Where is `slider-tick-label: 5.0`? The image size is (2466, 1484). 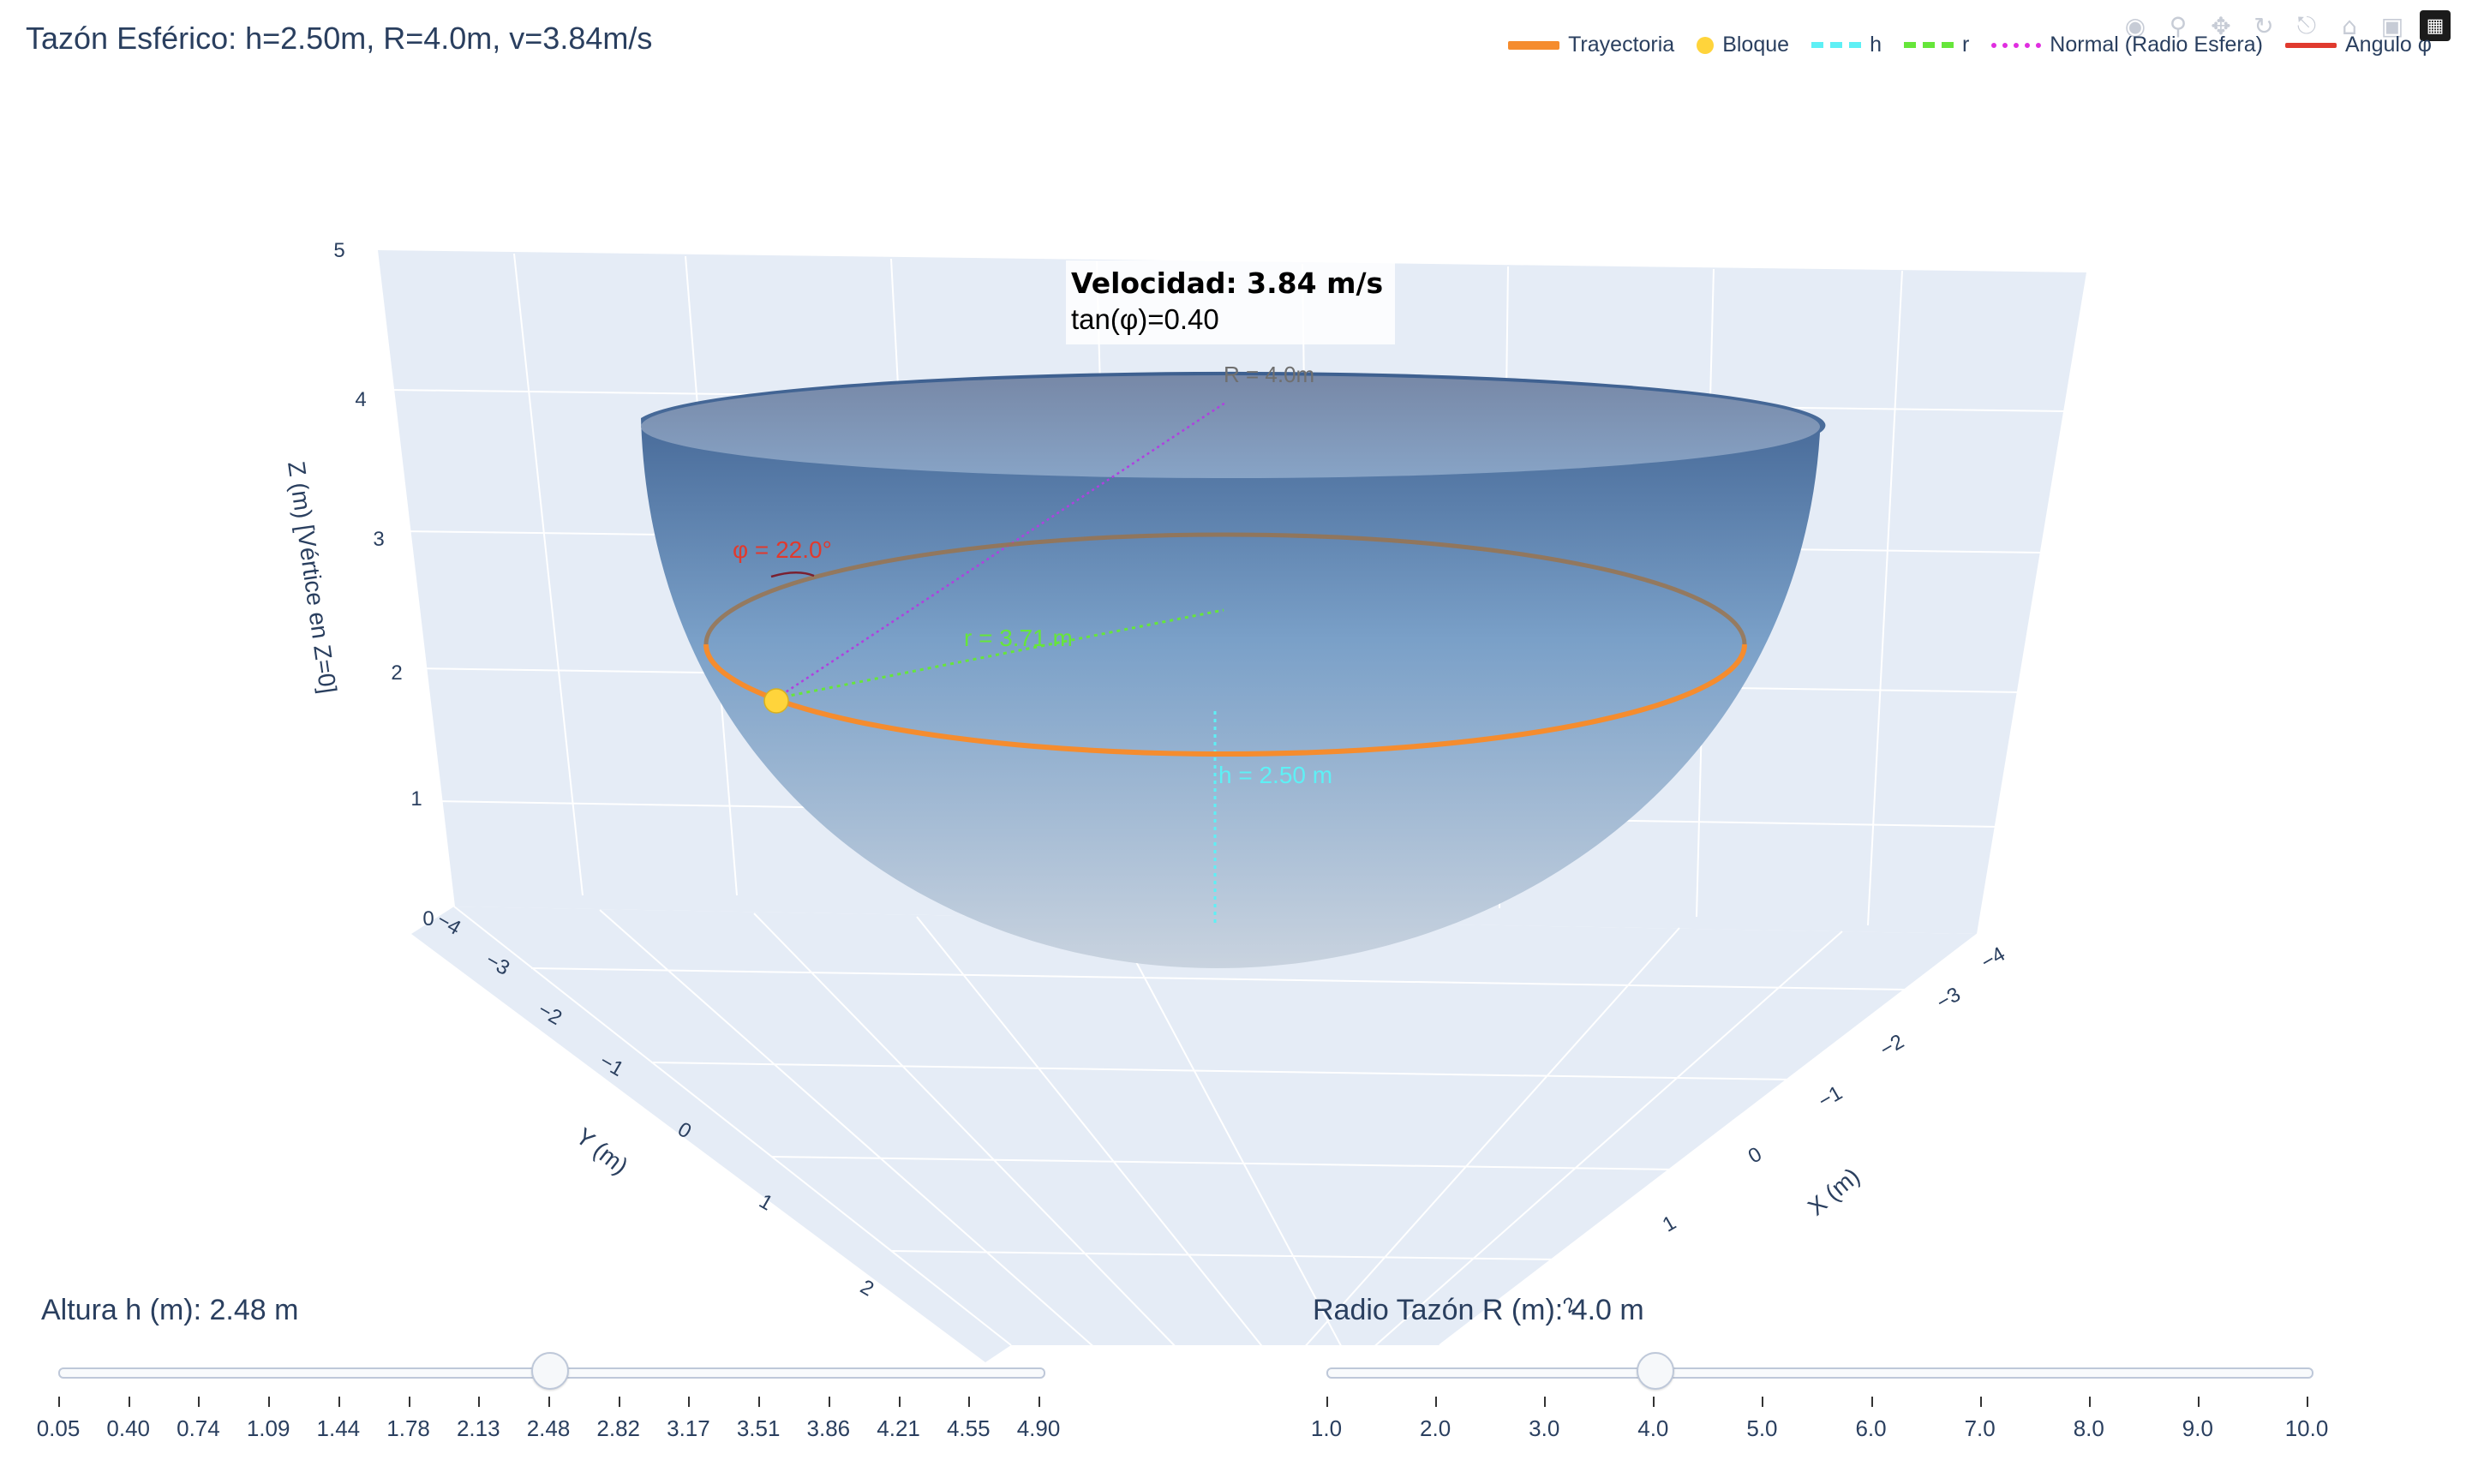
slider-tick-label: 5.0 is located at coordinates (1762, 1428).